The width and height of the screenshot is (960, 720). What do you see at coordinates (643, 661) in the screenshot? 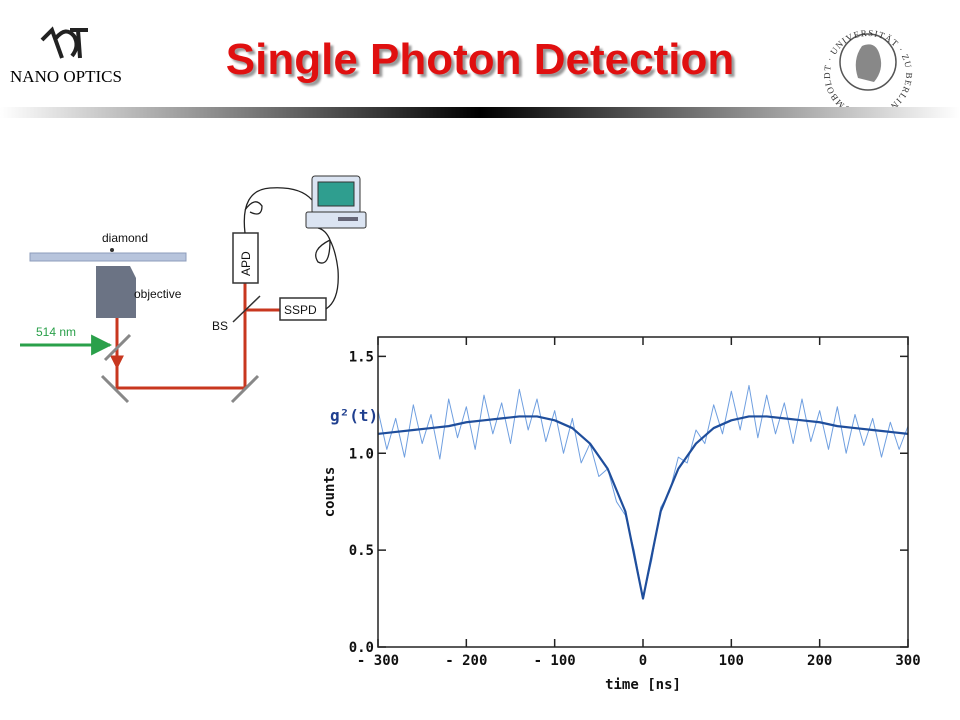
I see `x-tick-label: 0` at bounding box center [643, 661].